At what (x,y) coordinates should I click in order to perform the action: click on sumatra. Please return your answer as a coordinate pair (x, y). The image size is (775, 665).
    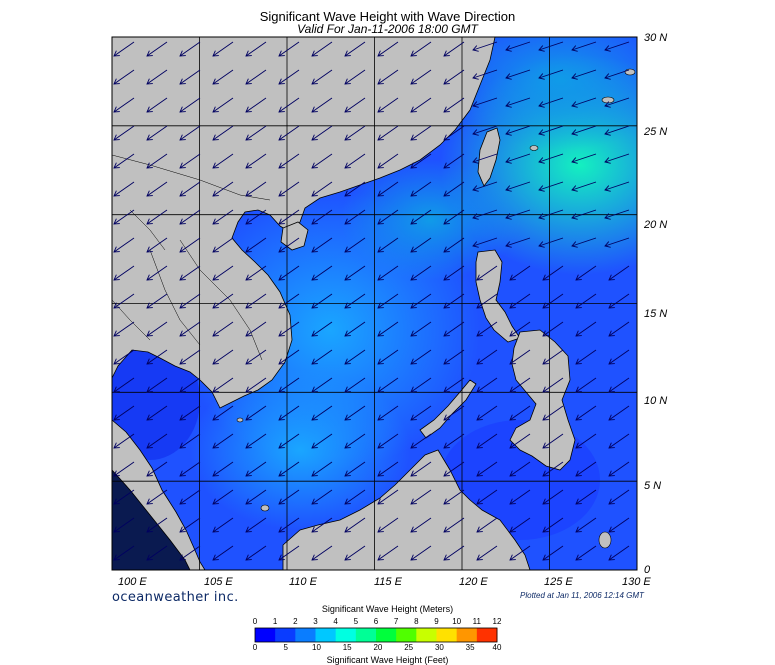
    Looking at the image, I should click on (151, 519).